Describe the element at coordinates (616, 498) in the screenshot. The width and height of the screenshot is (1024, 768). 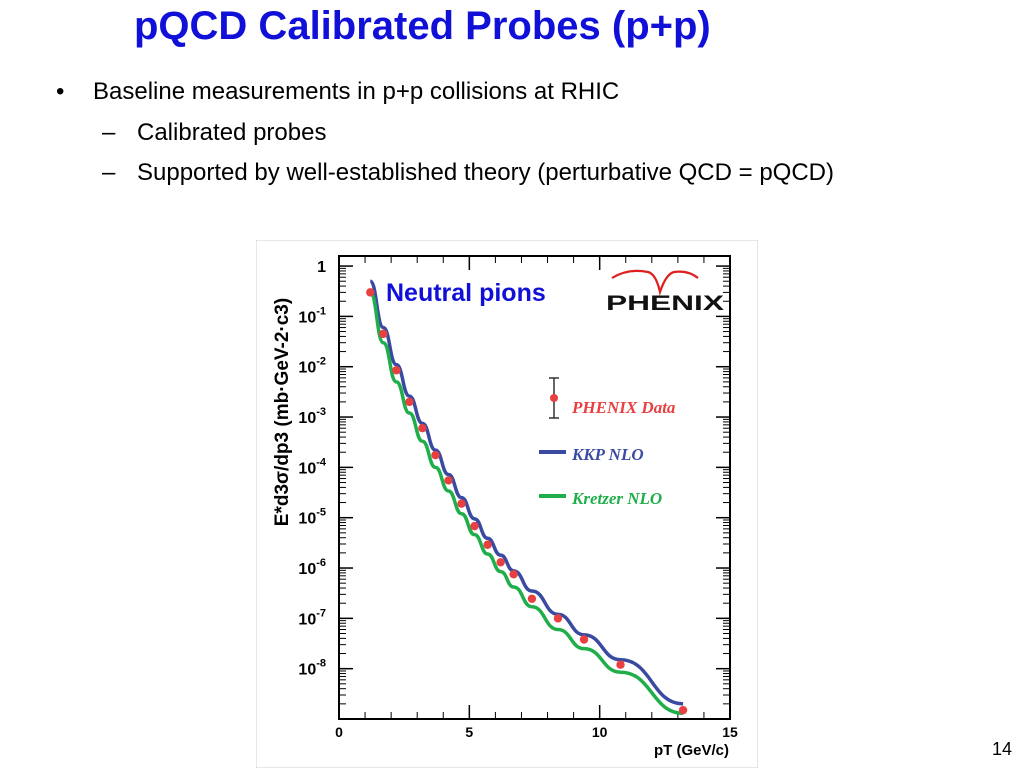
I see `legend-label-kretzer: Kretzer NLO` at that location.